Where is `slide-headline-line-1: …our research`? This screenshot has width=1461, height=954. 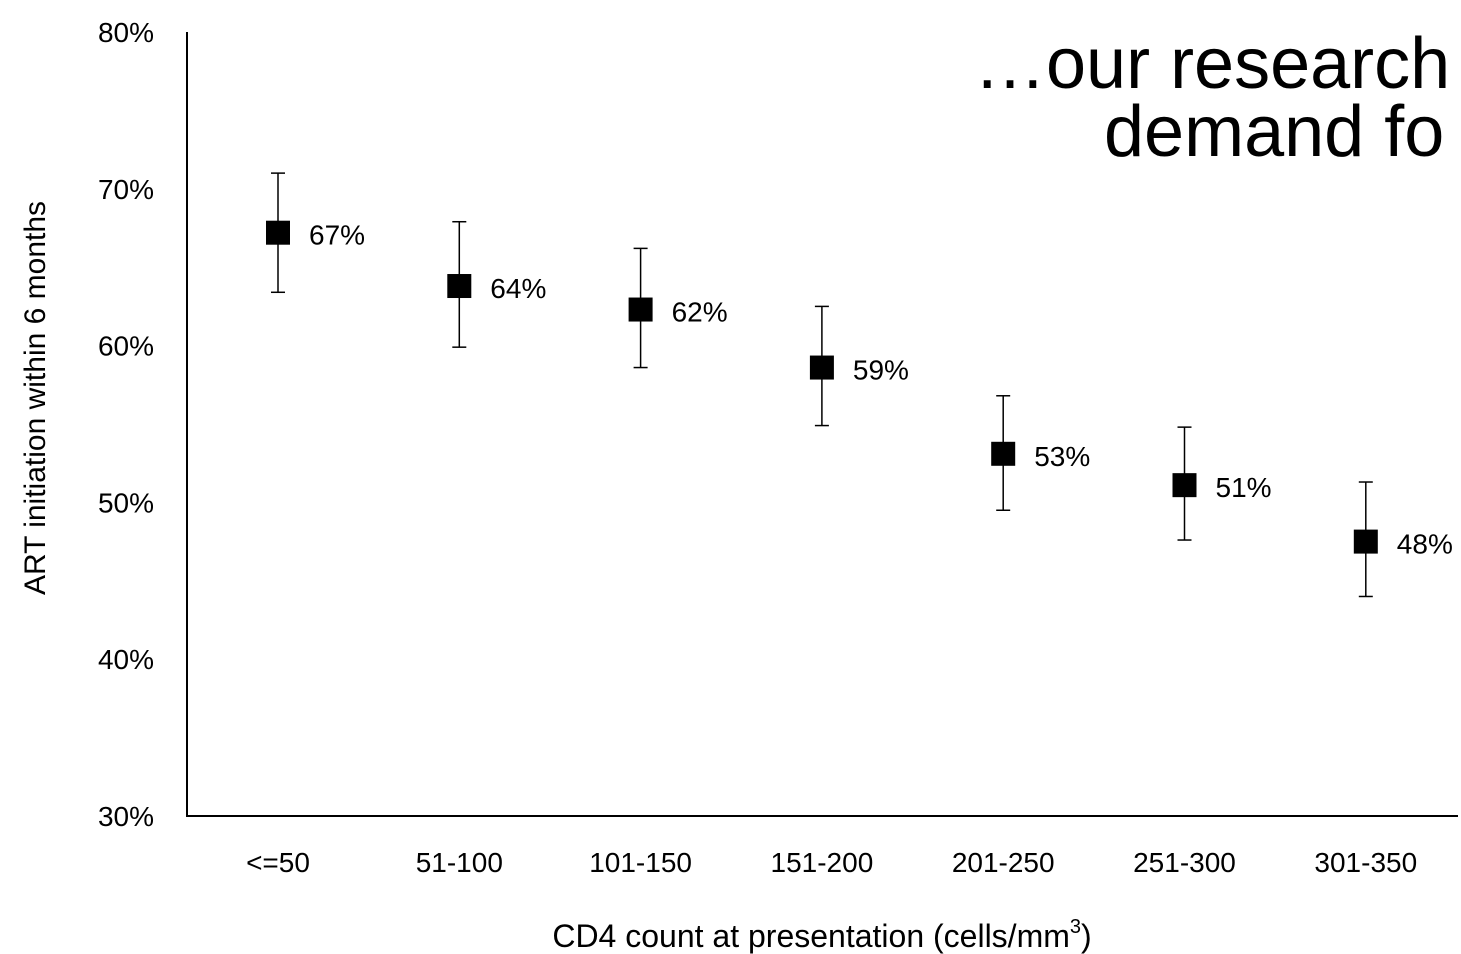 slide-headline-line-1: …our research is located at coordinates (1212, 64).